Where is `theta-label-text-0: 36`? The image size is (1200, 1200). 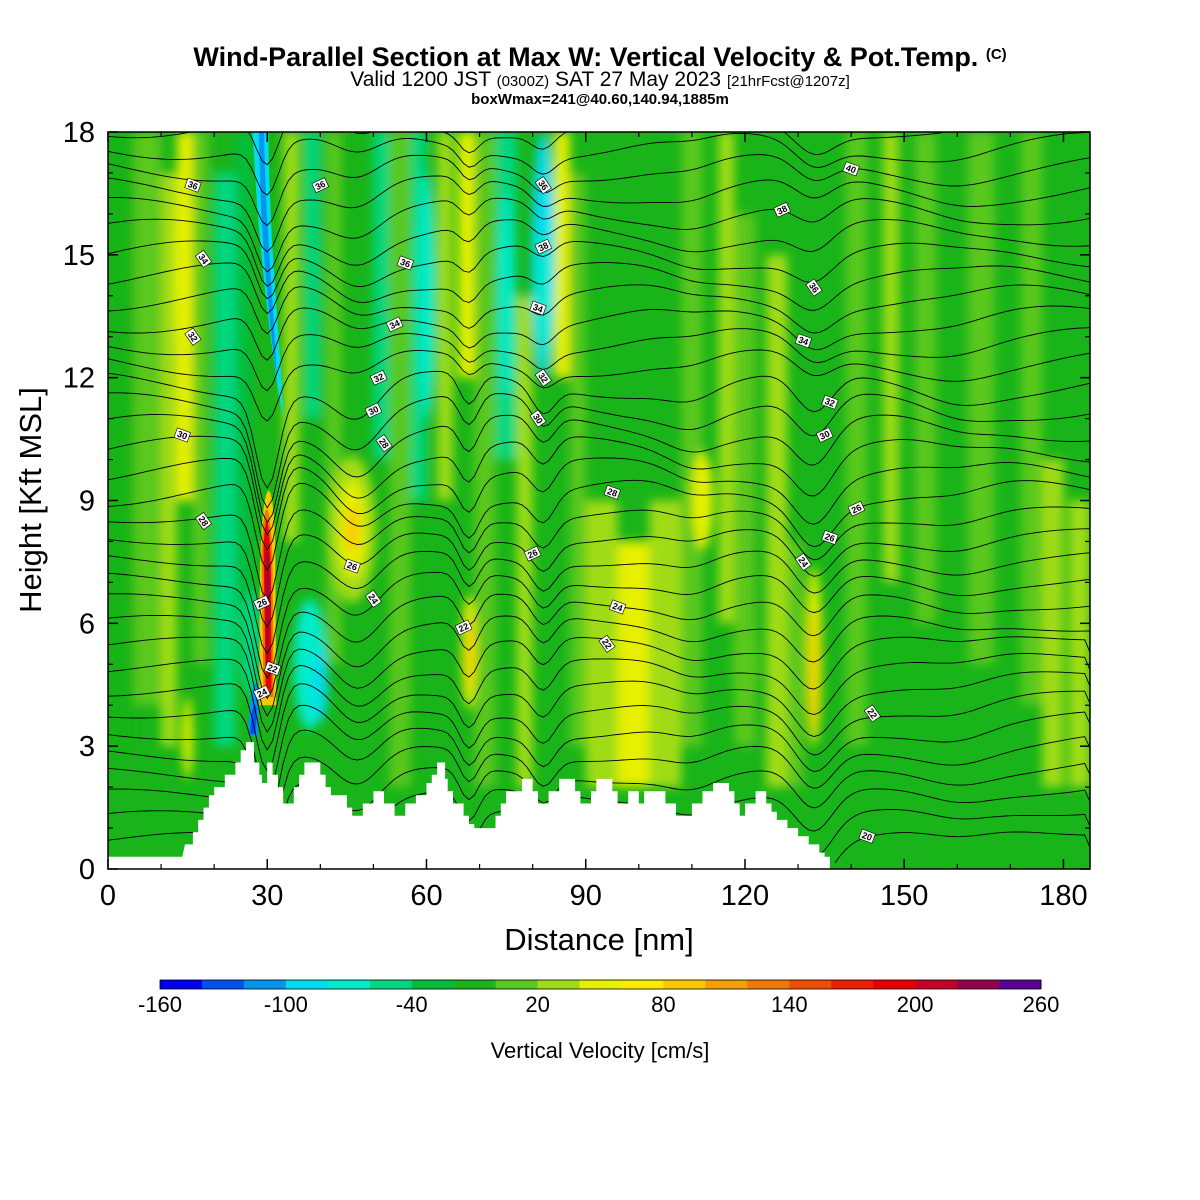 theta-label-text-0: 36 is located at coordinates (192, 185).